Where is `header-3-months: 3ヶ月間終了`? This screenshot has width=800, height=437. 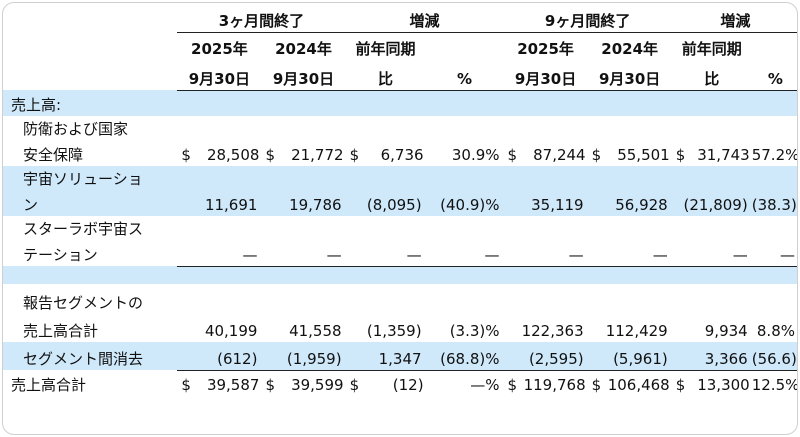 header-3-months: 3ヶ月間終了 is located at coordinates (261, 18).